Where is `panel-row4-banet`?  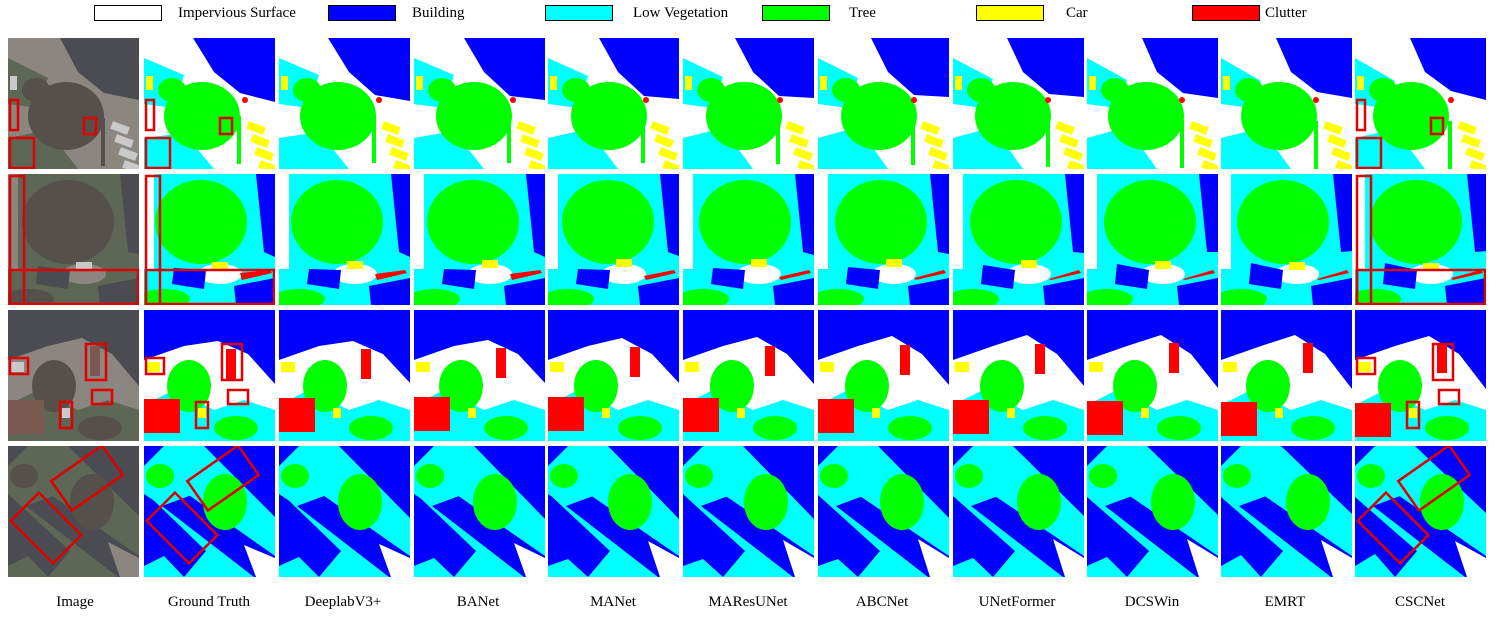
panel-row4-banet is located at coordinates (479, 511).